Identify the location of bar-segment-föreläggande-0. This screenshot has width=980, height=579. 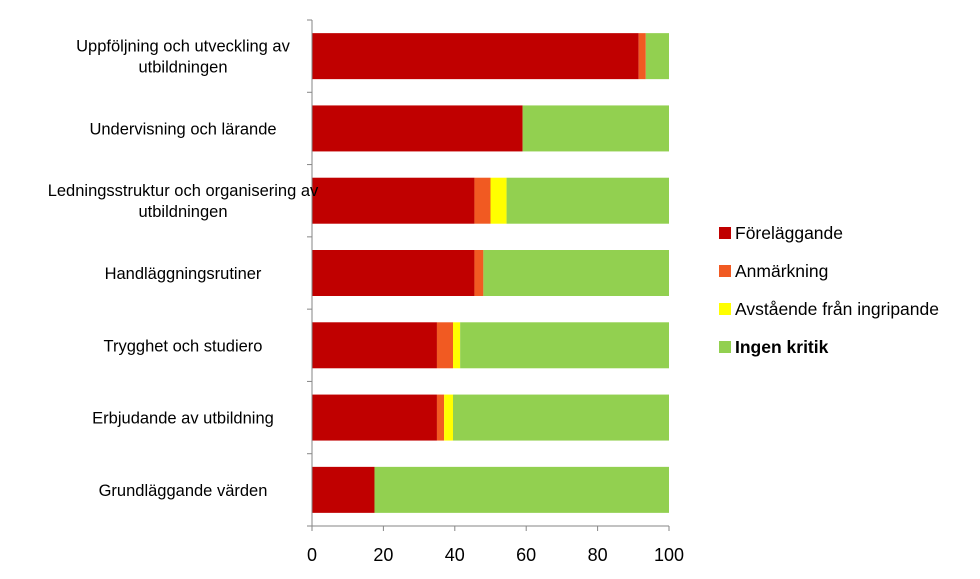
(475, 56).